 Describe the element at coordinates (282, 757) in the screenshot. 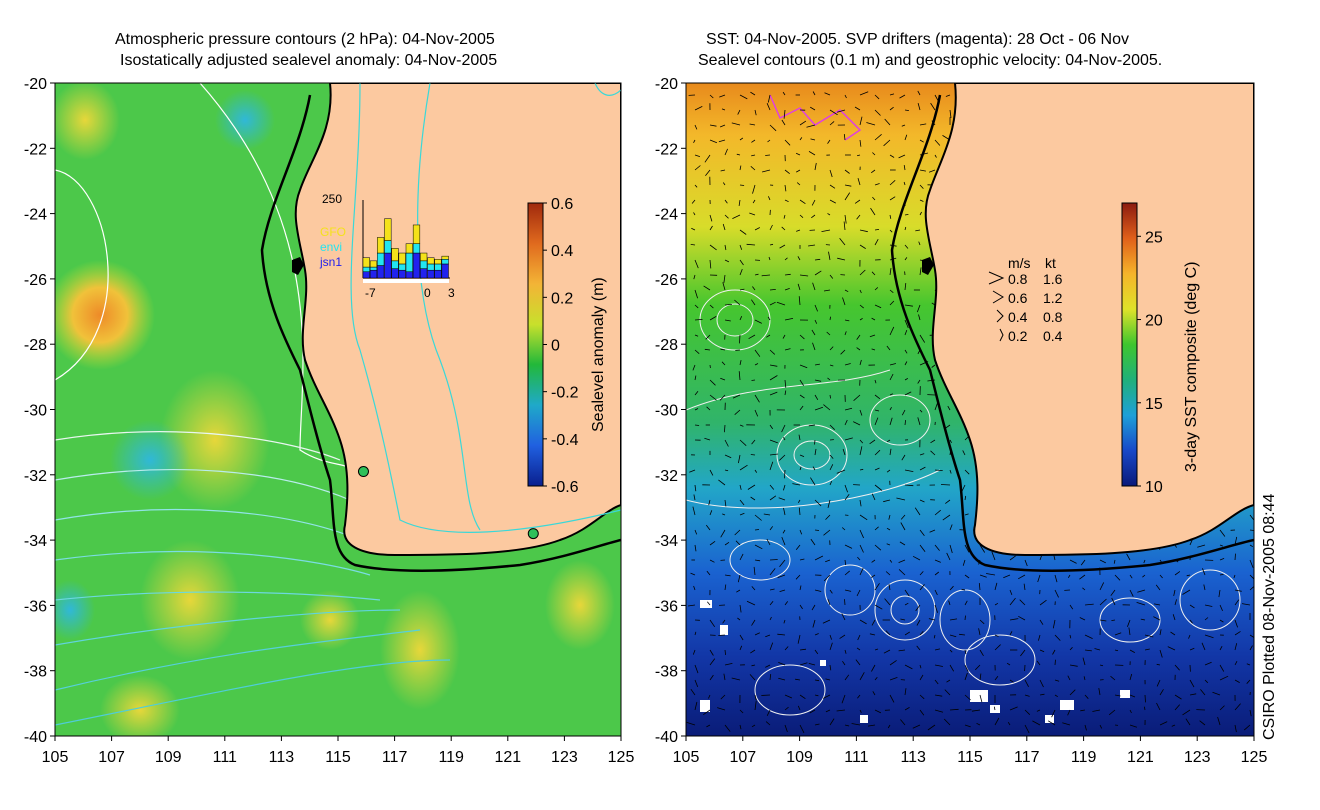

I see `lon-tick-label: 113` at that location.